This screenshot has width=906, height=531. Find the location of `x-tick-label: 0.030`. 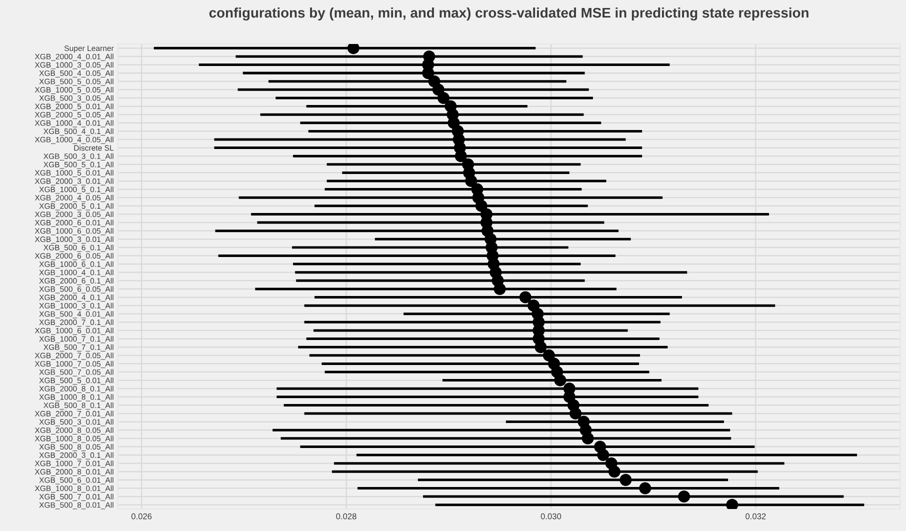

x-tick-label: 0.030 is located at coordinates (551, 516).